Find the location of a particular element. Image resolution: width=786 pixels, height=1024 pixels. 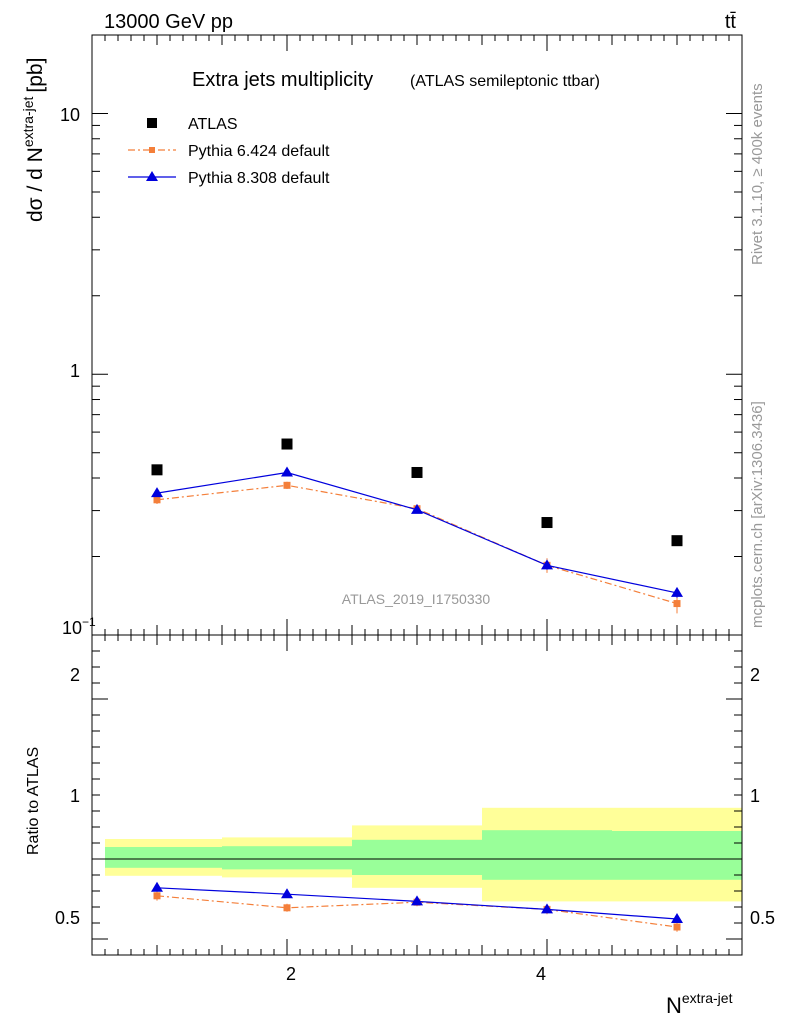

rivet-label: Rivet 3.1.10, ≥ 400k events is located at coordinates (757, 174).